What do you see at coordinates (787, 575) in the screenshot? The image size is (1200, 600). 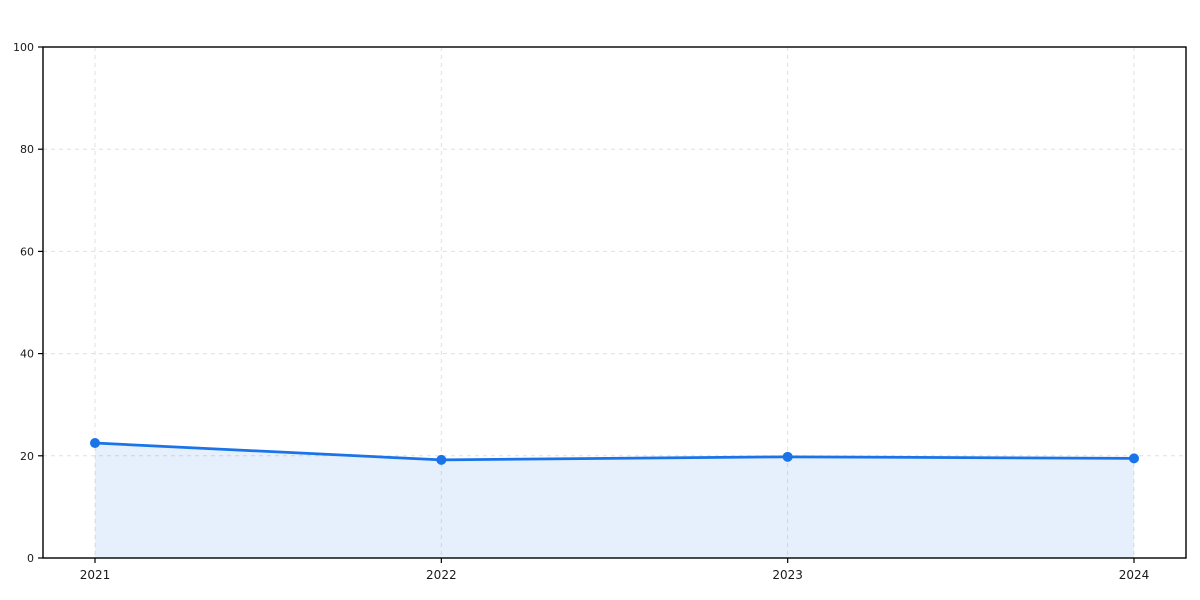 I see `x-tick-label: 2023` at bounding box center [787, 575].